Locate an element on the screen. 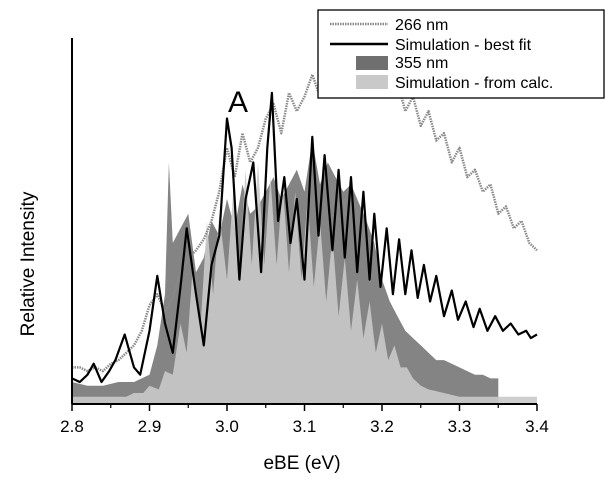 The height and width of the screenshot is (480, 613). y-axis-title: Relative Intensity is located at coordinates (28, 263).